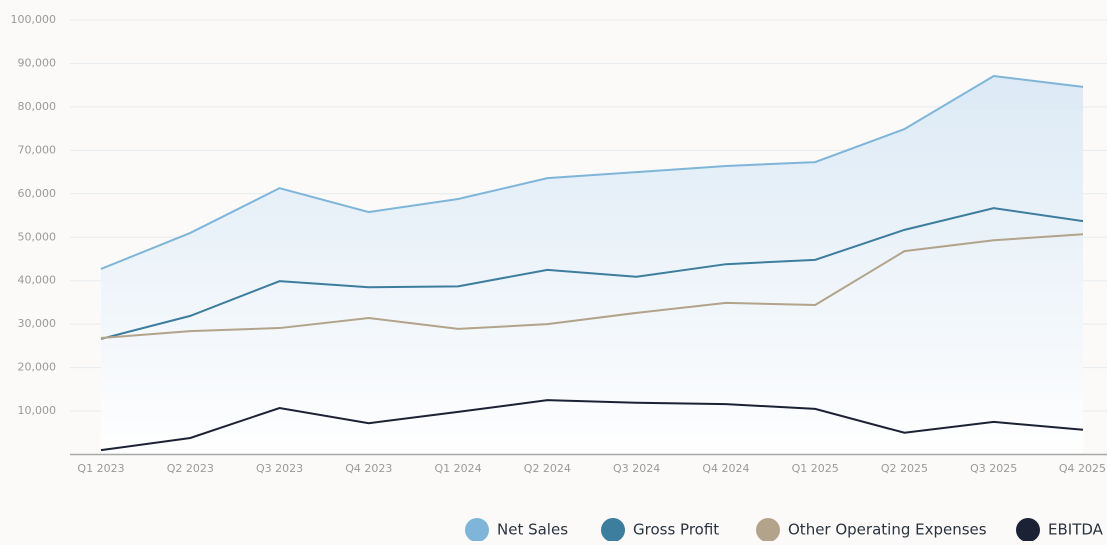  I want to click on legend-label: Net Sales, so click(532, 530).